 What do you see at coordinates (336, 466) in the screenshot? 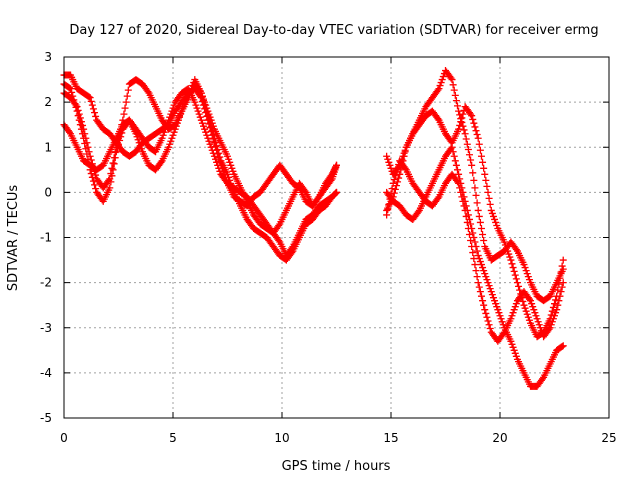
I see `x-axis-label: GPS time / hours` at bounding box center [336, 466].